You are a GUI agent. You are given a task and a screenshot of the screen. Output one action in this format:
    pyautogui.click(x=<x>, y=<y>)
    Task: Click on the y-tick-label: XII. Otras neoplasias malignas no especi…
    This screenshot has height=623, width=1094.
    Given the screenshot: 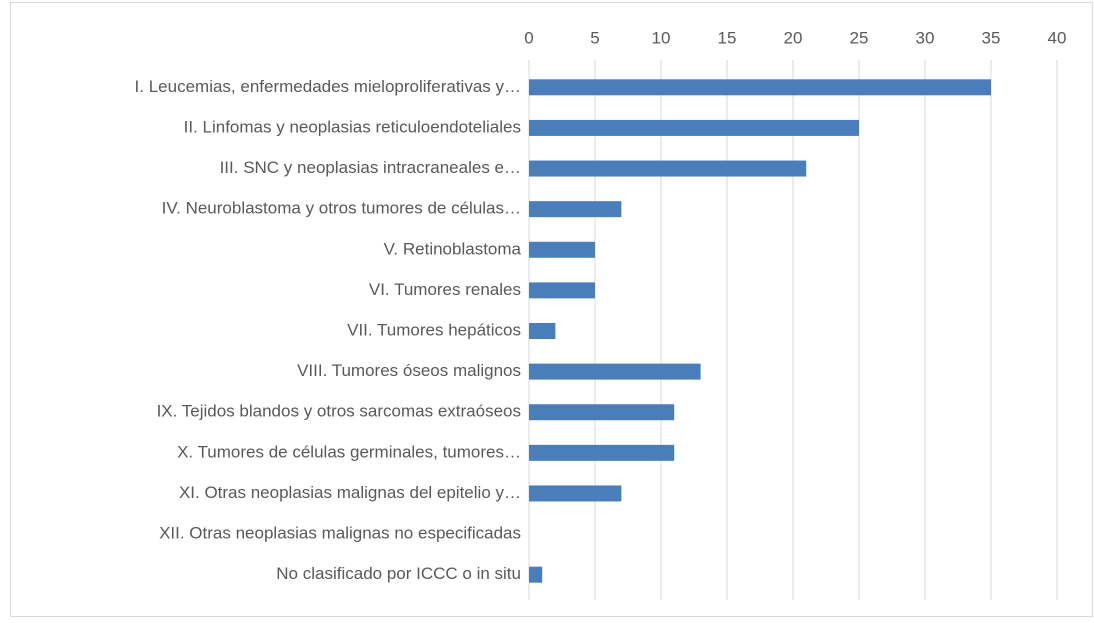 What is the action you would take?
    pyautogui.click(x=340, y=533)
    